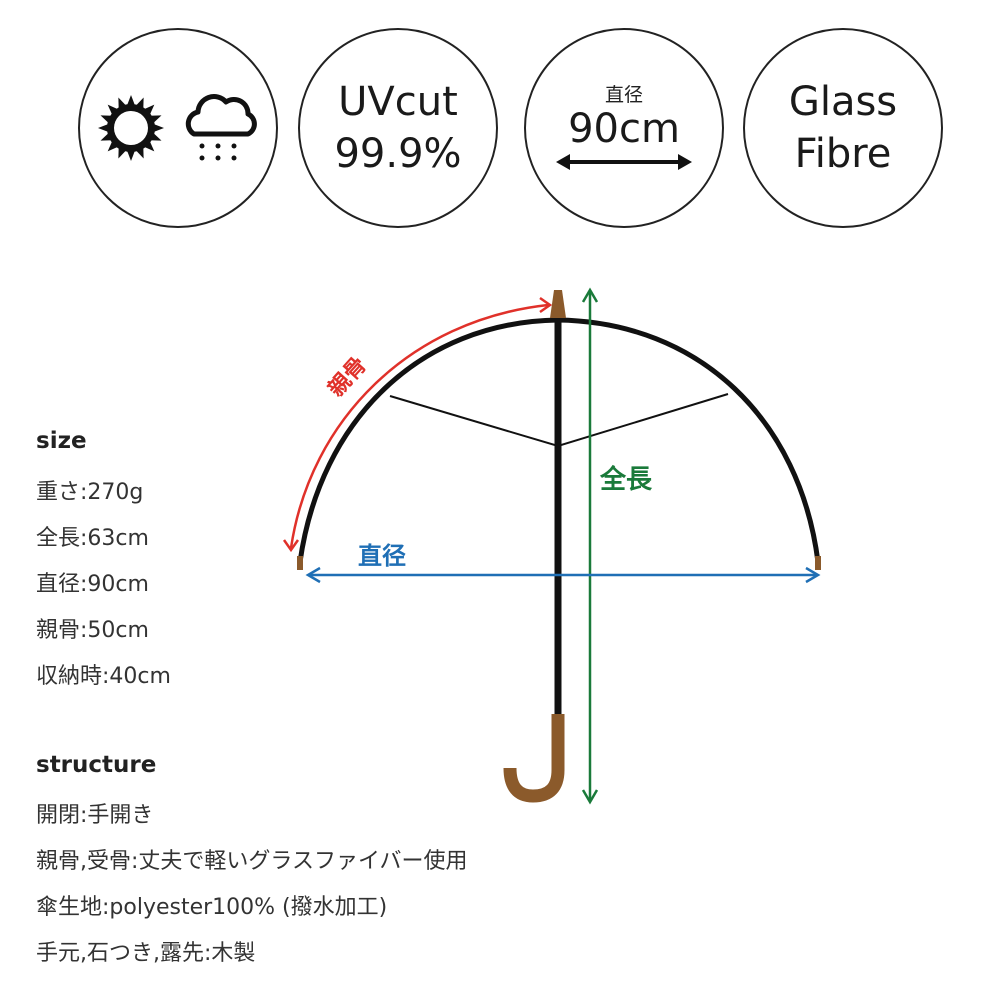  I want to click on size-item: 全長:63cm, so click(92, 538).